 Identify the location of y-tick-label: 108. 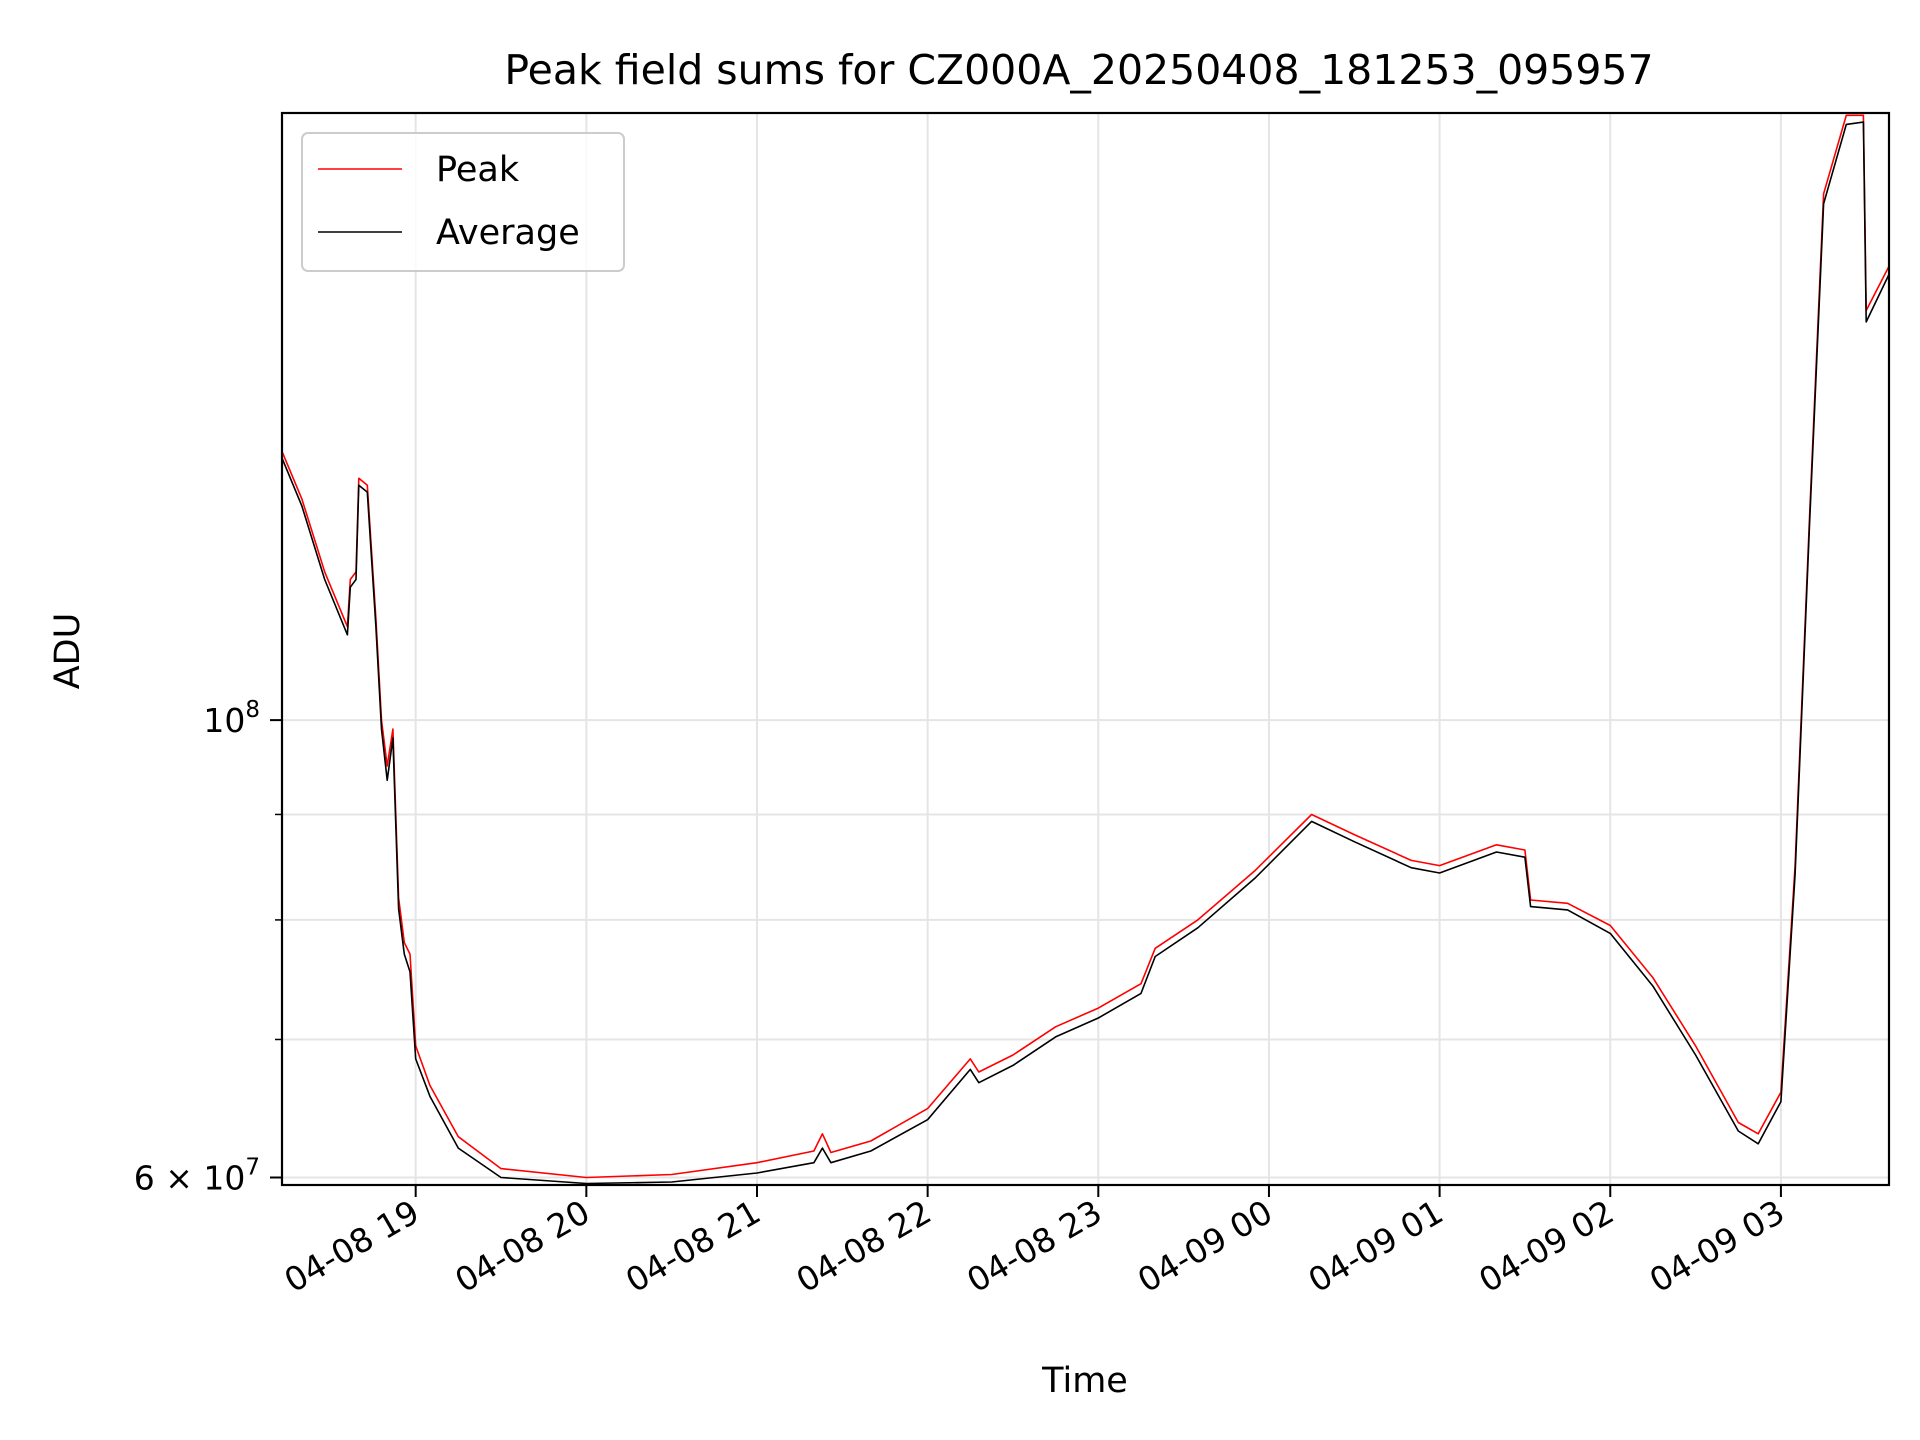
(231, 718).